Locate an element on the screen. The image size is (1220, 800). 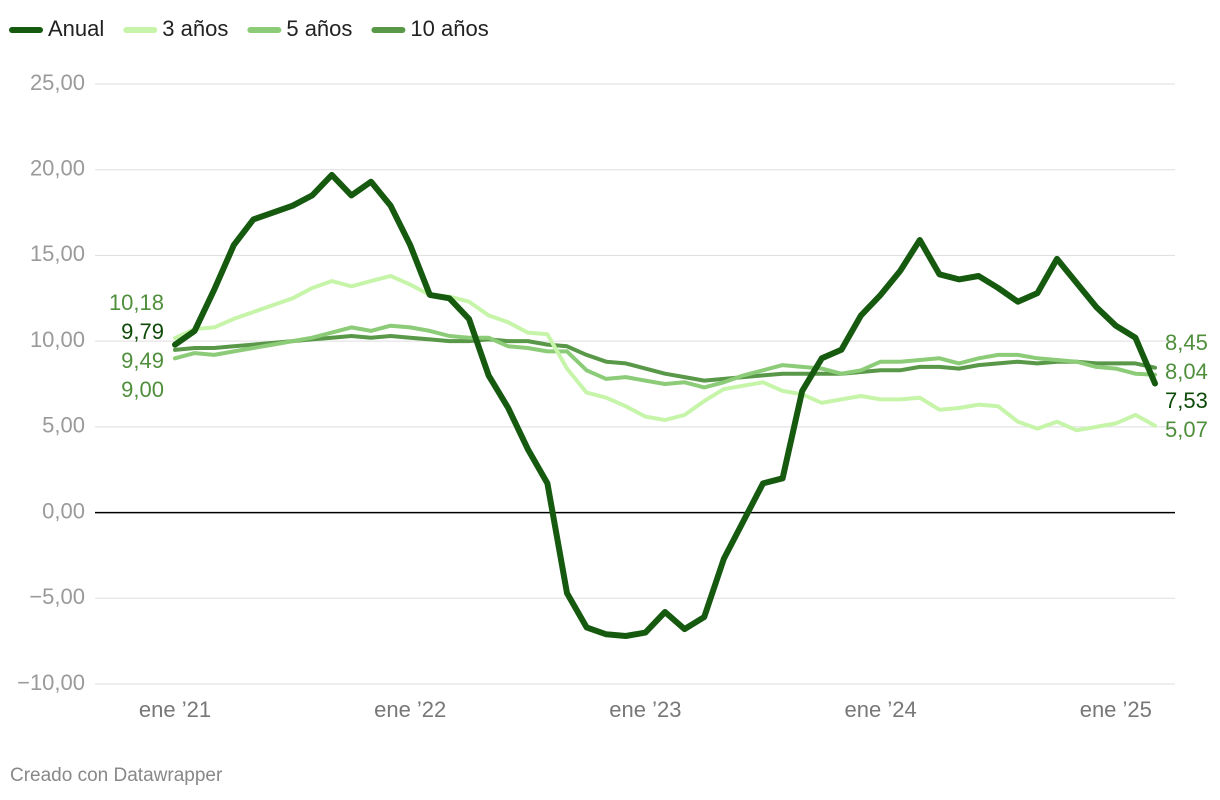
x-tick-label: ene ’21 is located at coordinates (175, 709).